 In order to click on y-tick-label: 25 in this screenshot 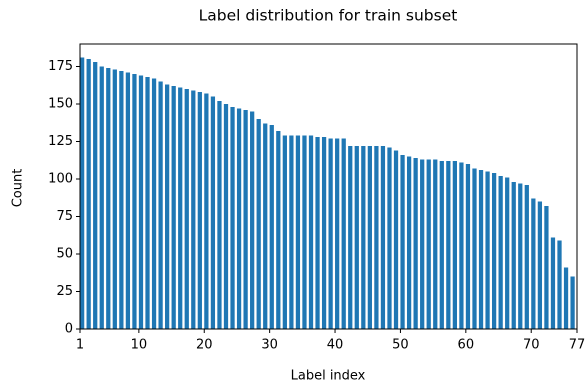, I will do `click(64, 291)`.